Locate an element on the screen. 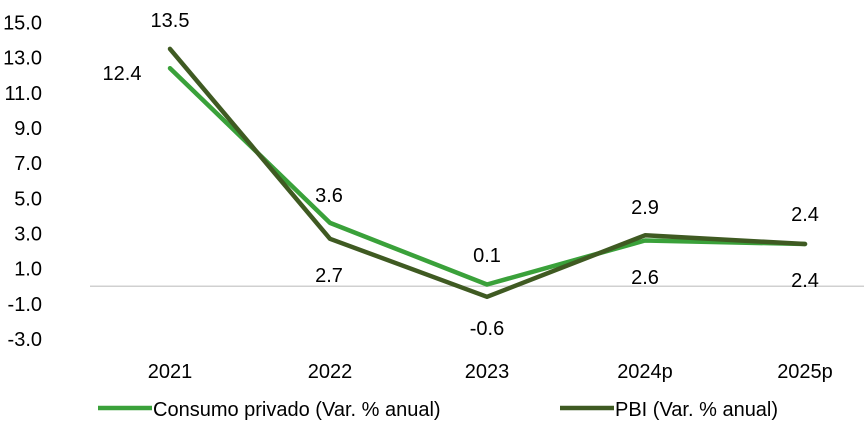 This screenshot has height=421, width=864. y-tick-label: 5.0 is located at coordinates (28, 199).